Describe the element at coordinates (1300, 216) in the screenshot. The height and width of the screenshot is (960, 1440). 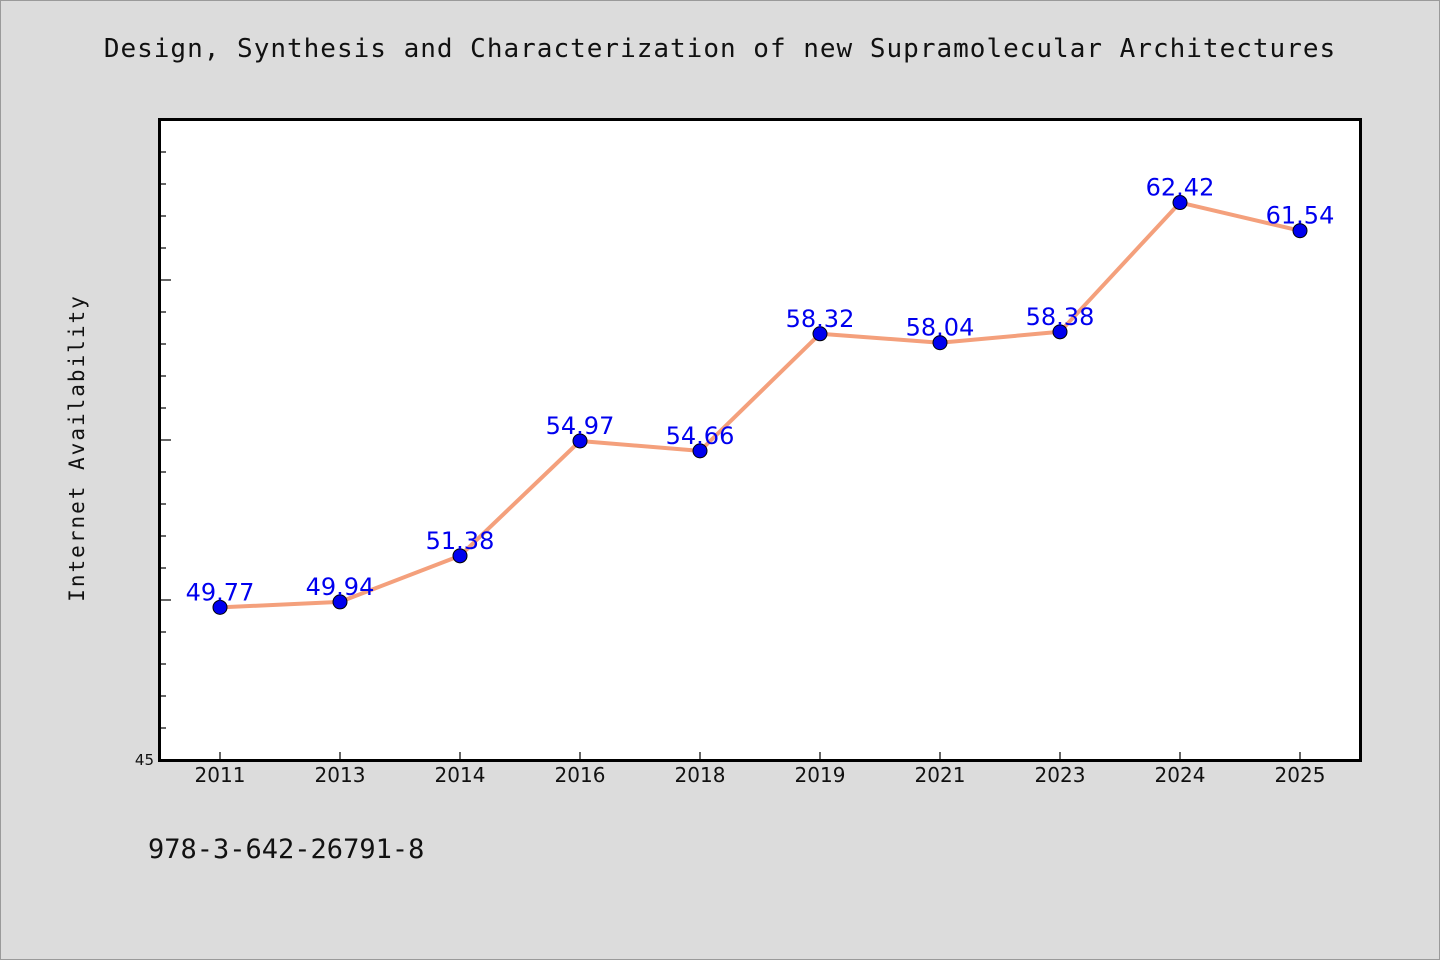
I see `data-label: 61.54` at that location.